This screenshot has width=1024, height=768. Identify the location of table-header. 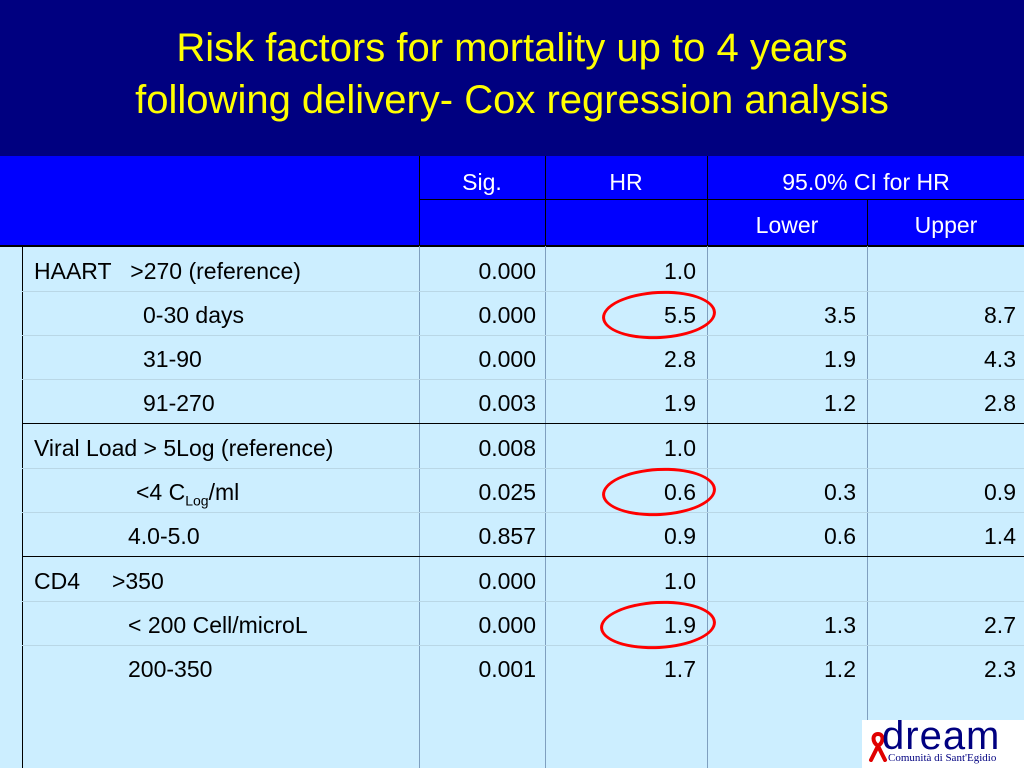
(512, 201).